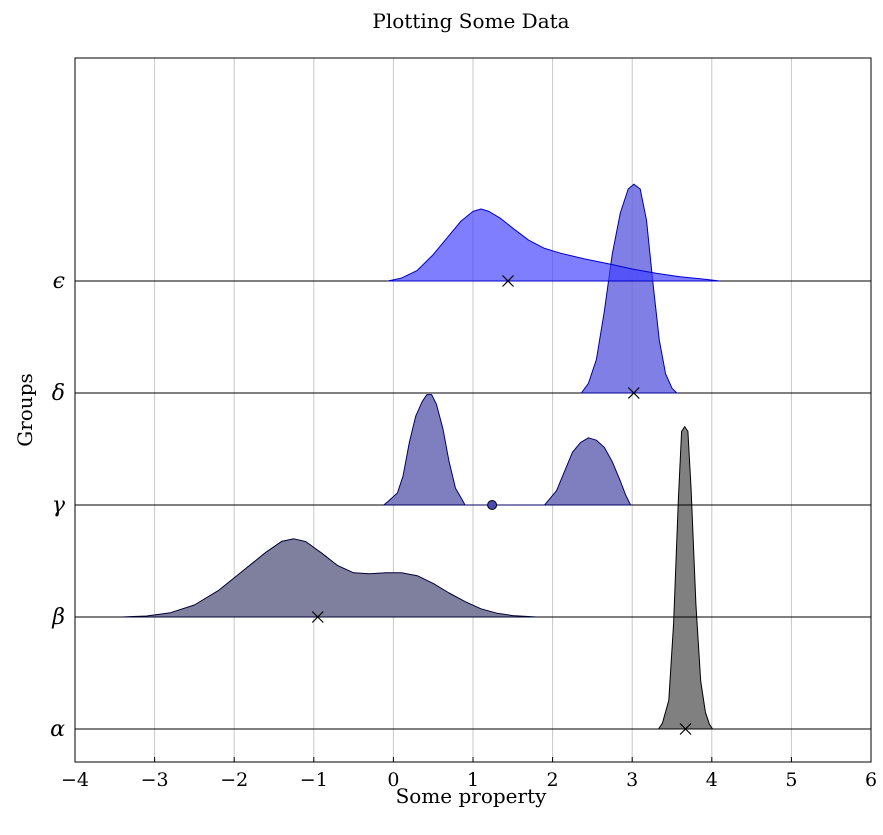  I want to click on x-tick-label: 6, so click(871, 780).